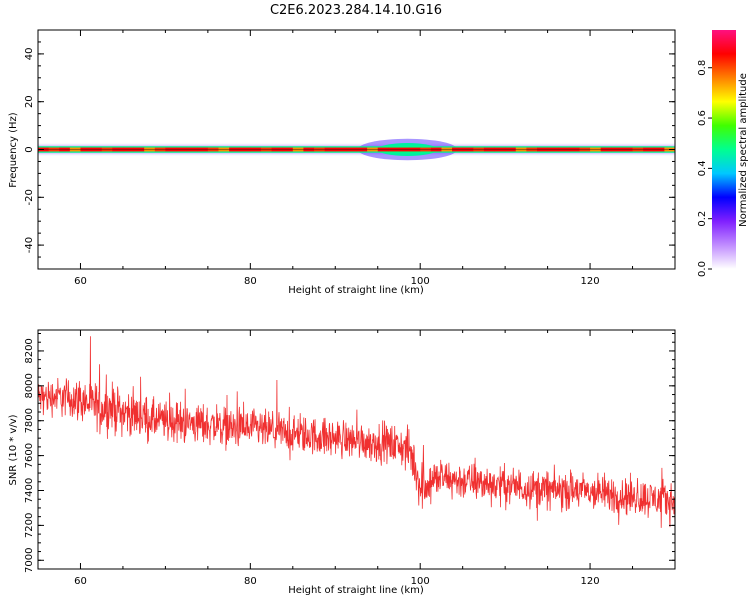 This screenshot has width=750, height=600. Describe the element at coordinates (29, 525) in the screenshot. I see `snr-ytick-label: 7200` at that location.